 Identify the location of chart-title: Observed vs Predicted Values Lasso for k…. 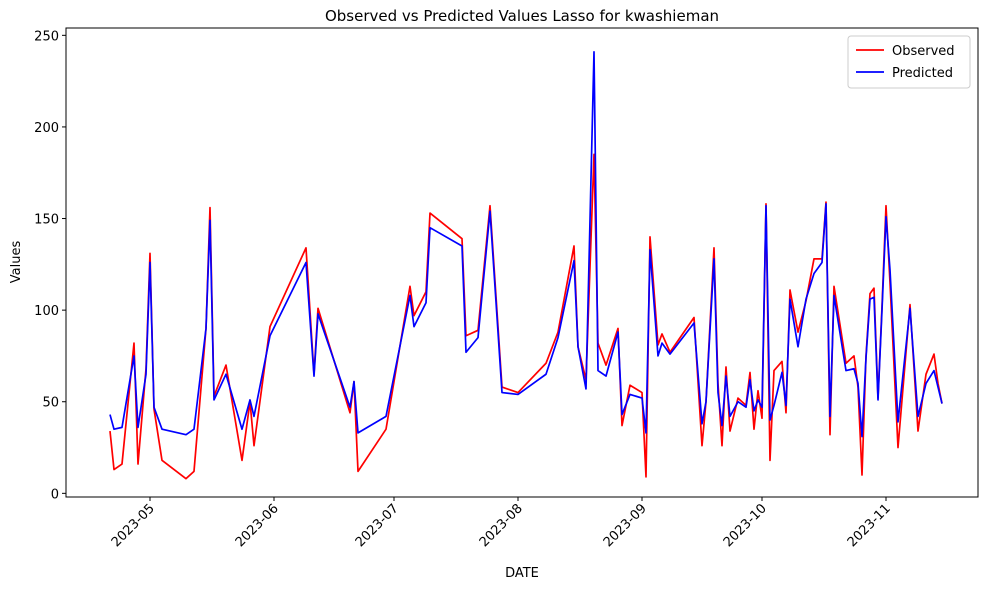
(522, 16).